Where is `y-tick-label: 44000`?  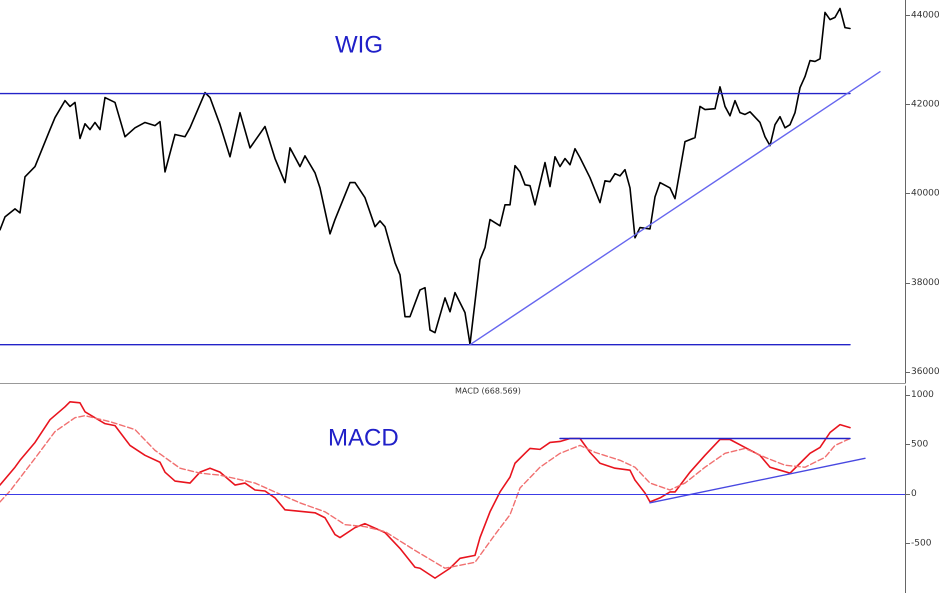 y-tick-label: 44000 is located at coordinates (925, 15).